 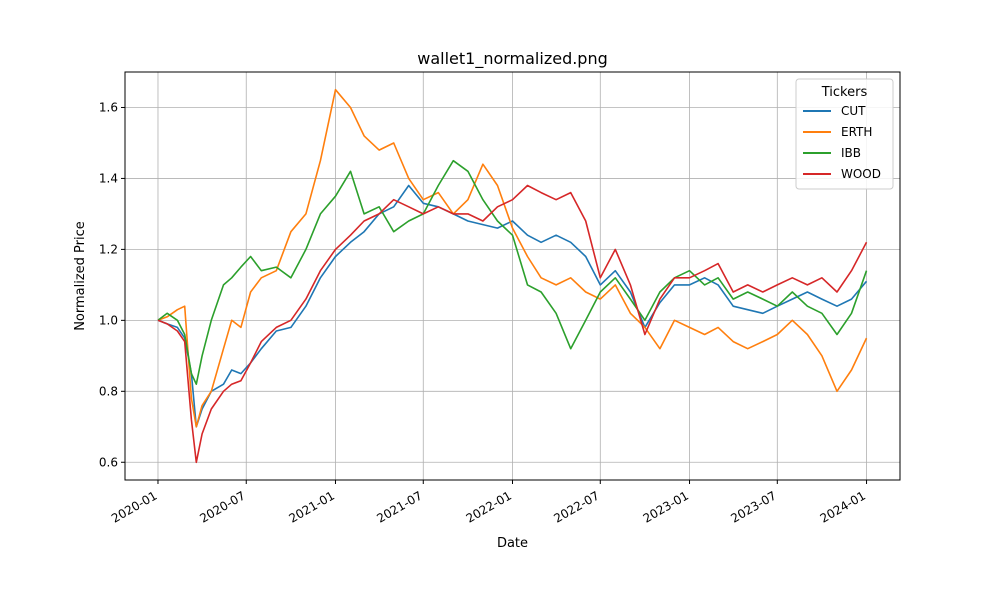 What do you see at coordinates (851, 153) in the screenshot?
I see `legend-label-ibb: IBB` at bounding box center [851, 153].